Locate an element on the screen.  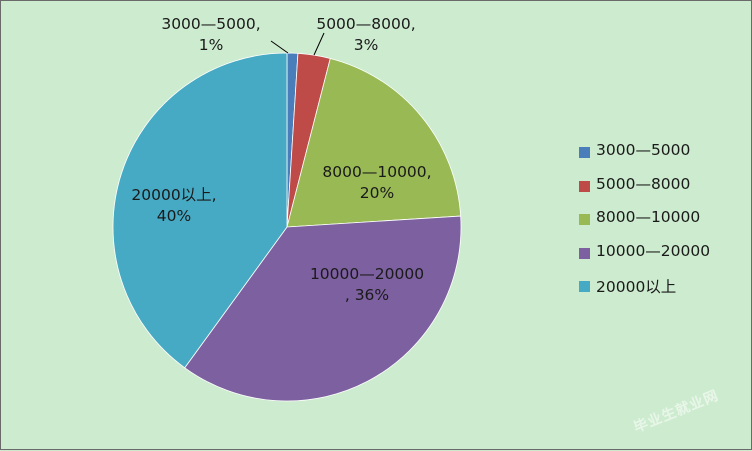
data-label-3000-5000-line2: 1% is located at coordinates (211, 45).